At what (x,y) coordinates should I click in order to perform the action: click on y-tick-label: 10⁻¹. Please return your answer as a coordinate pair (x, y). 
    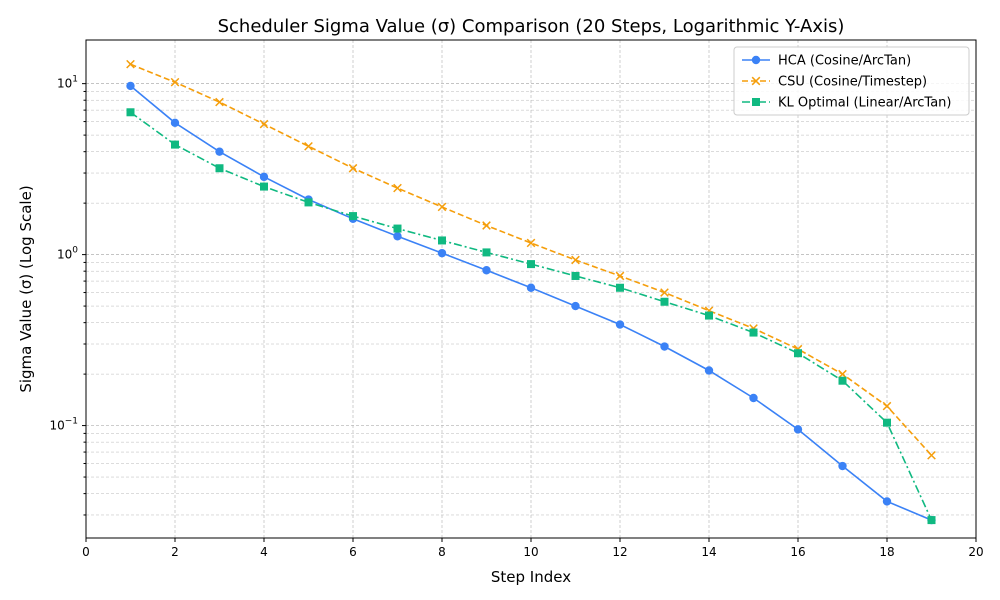
    Looking at the image, I should click on (63, 425).